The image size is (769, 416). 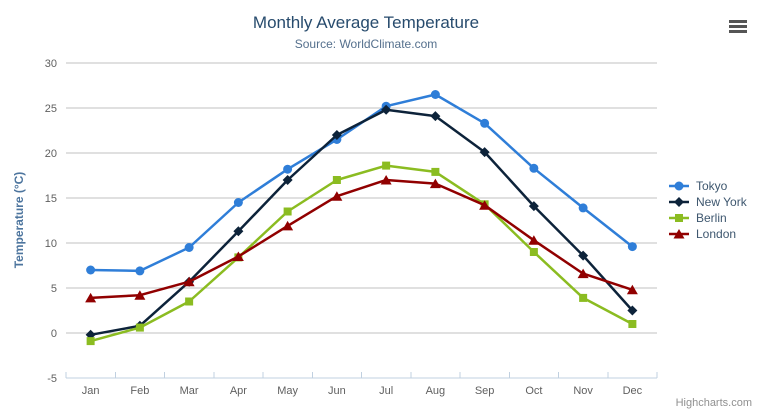 I want to click on x-axis-label-jan: Jan, so click(x=91, y=391).